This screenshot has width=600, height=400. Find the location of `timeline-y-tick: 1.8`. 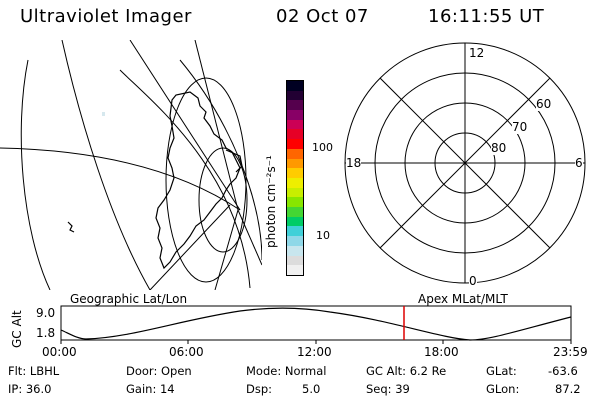

timeline-y-tick: 1.8 is located at coordinates (46, 333).